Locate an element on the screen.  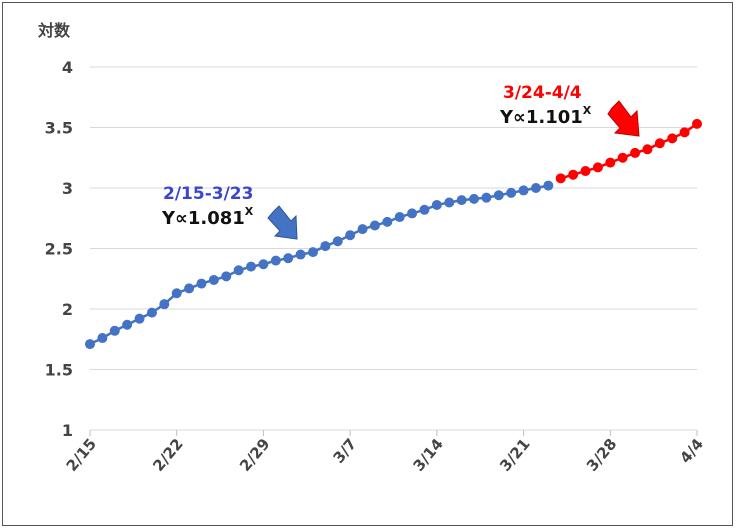
y-tick-label: 3 is located at coordinates (67, 188).